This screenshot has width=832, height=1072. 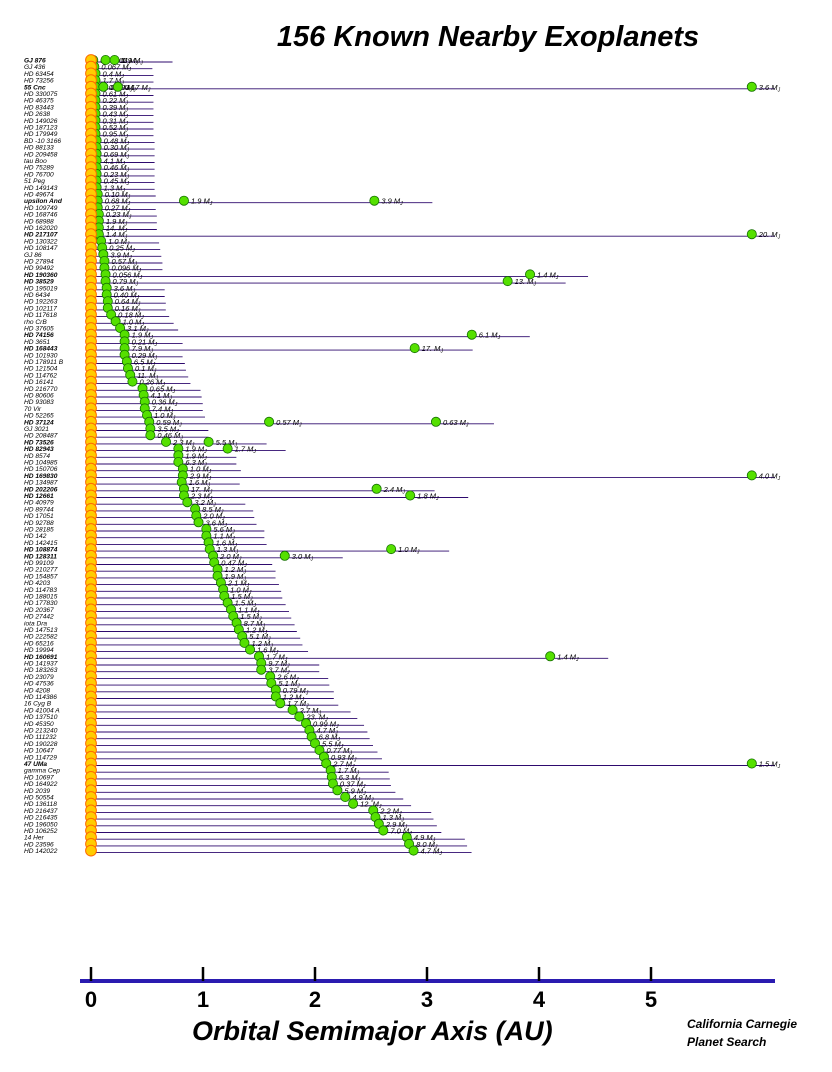 I want to click on star-name: HD 210277, so click(x=41, y=570).